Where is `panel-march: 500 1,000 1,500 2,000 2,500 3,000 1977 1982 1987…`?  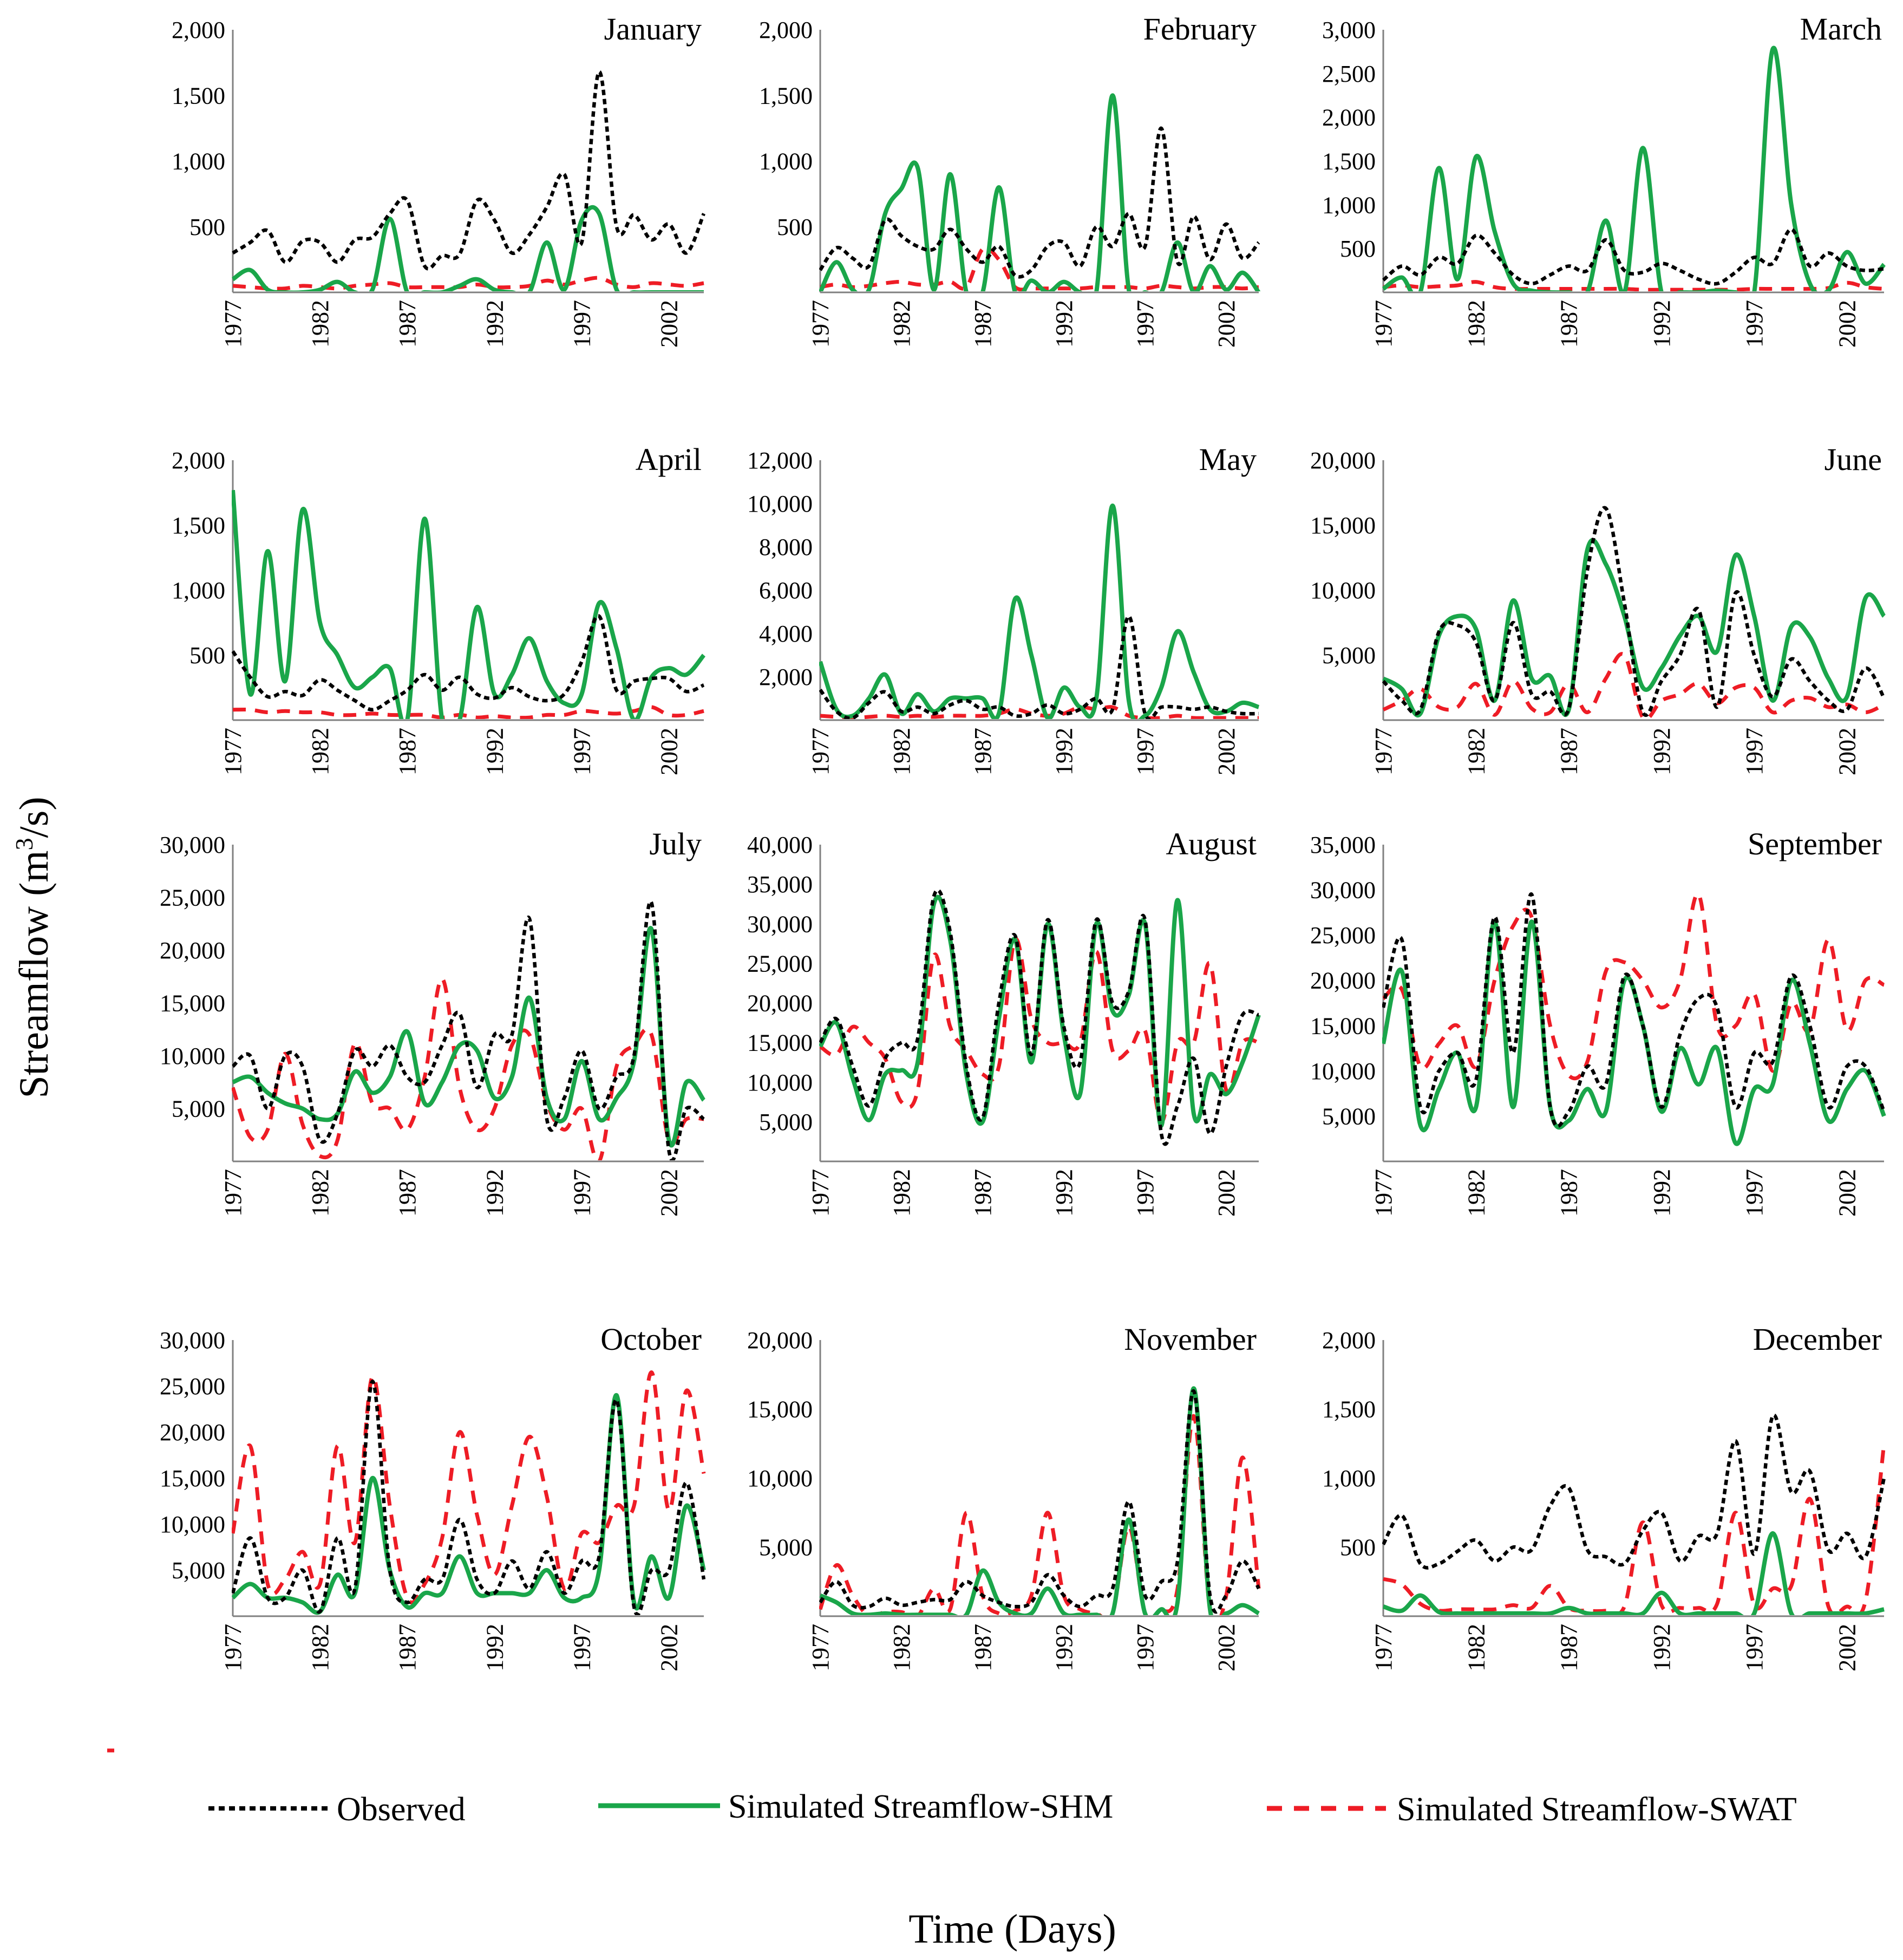
panel-march: 500 1,000 1,500 2,000 2,500 3,000 1977 1982 1987… is located at coordinates (1604, 179).